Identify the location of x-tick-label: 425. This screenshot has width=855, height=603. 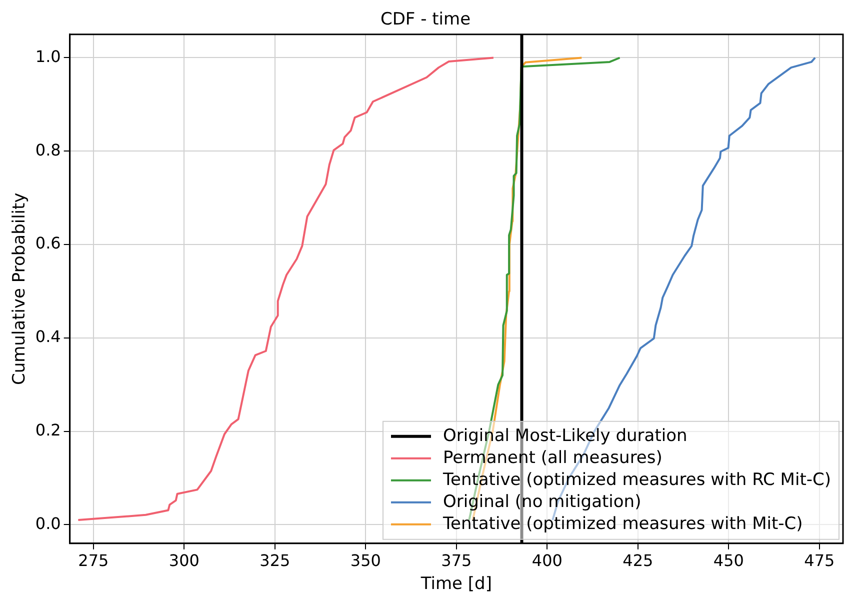
(638, 560).